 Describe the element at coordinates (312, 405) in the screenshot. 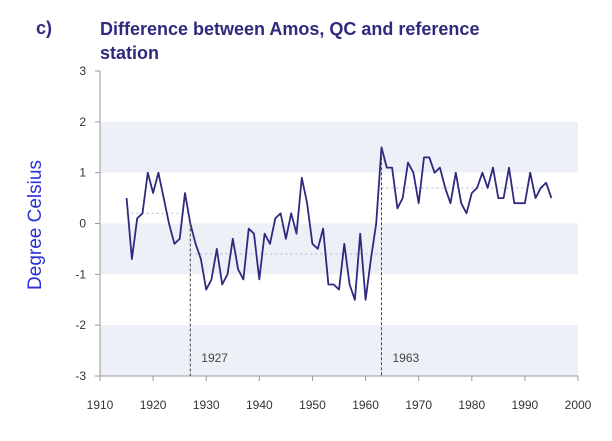

I see `x-tick-label: 1950` at that location.